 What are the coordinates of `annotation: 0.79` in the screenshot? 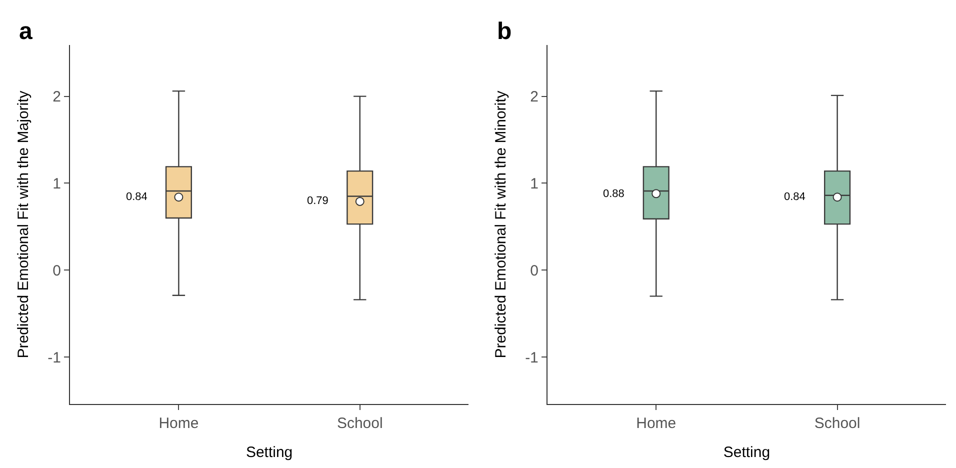 It's located at (317, 201).